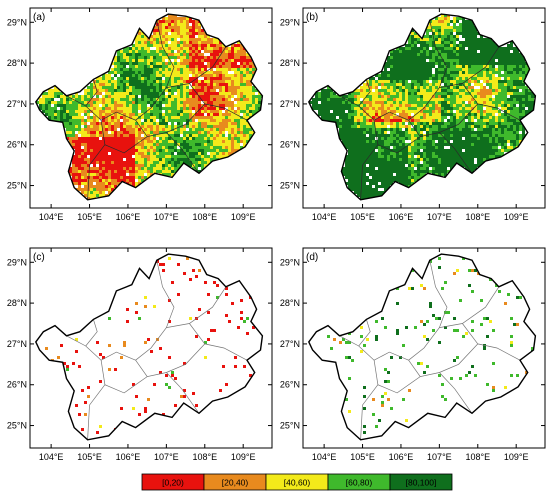 This screenshot has height=502, width=550. I want to click on legend-label: [0,20), so click(173, 483).